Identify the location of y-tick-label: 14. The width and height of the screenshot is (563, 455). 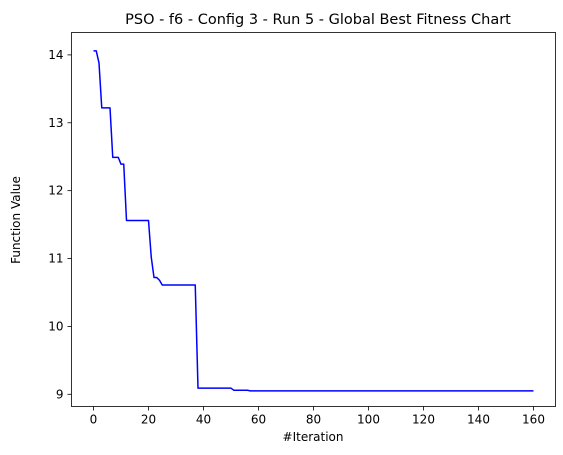
(55, 55).